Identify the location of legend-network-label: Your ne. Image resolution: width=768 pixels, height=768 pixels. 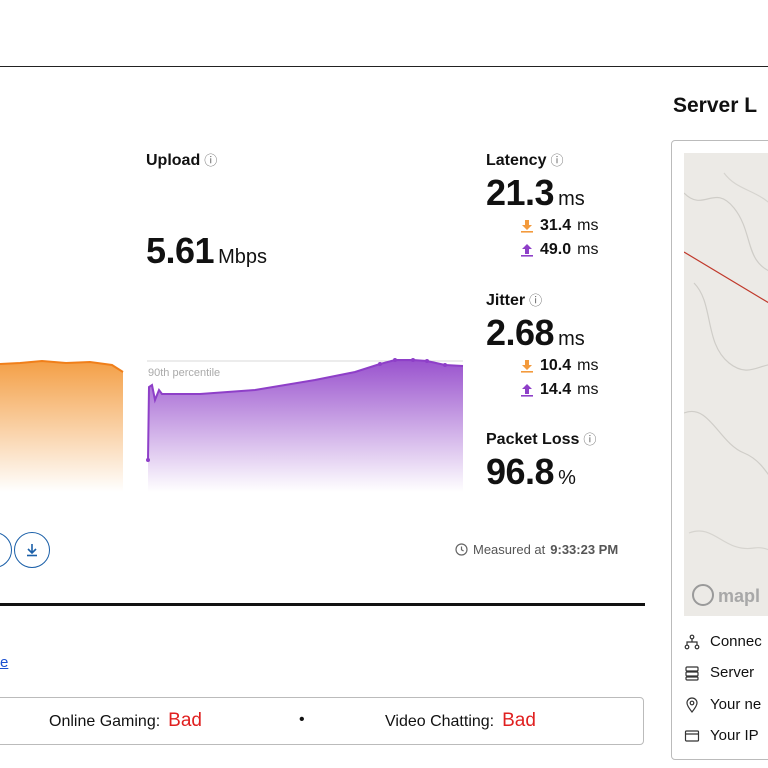
(736, 704).